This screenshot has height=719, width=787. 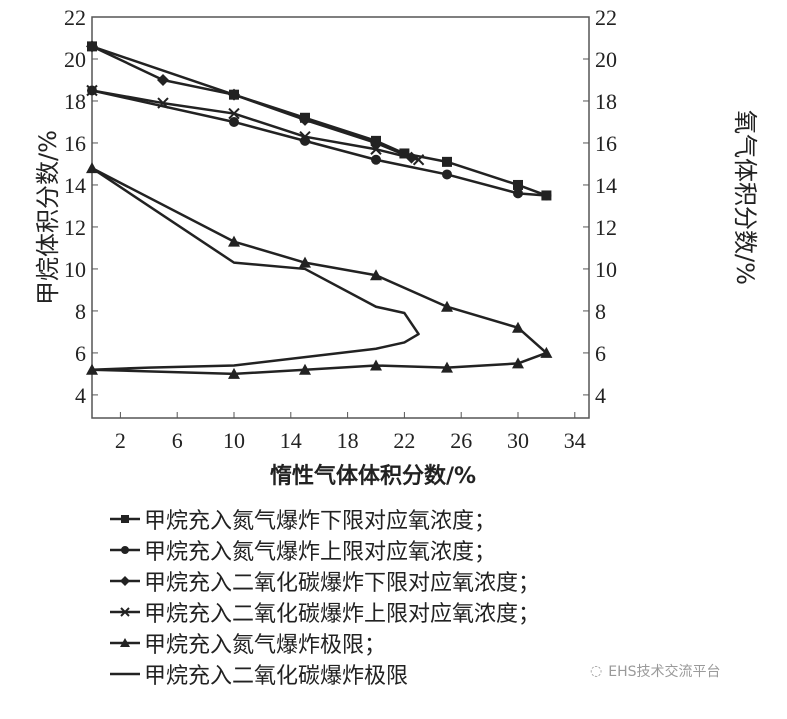 What do you see at coordinates (606, 185) in the screenshot?
I see `y2-tick-label: 14` at bounding box center [606, 185].